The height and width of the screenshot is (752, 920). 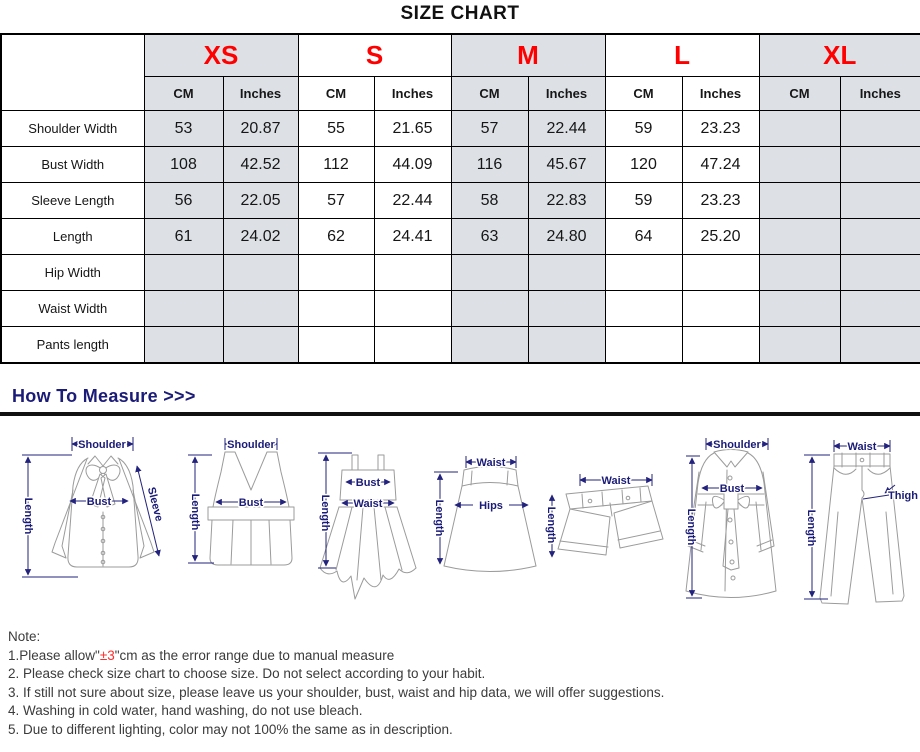 I want to click on cell: 64, so click(x=643, y=236).